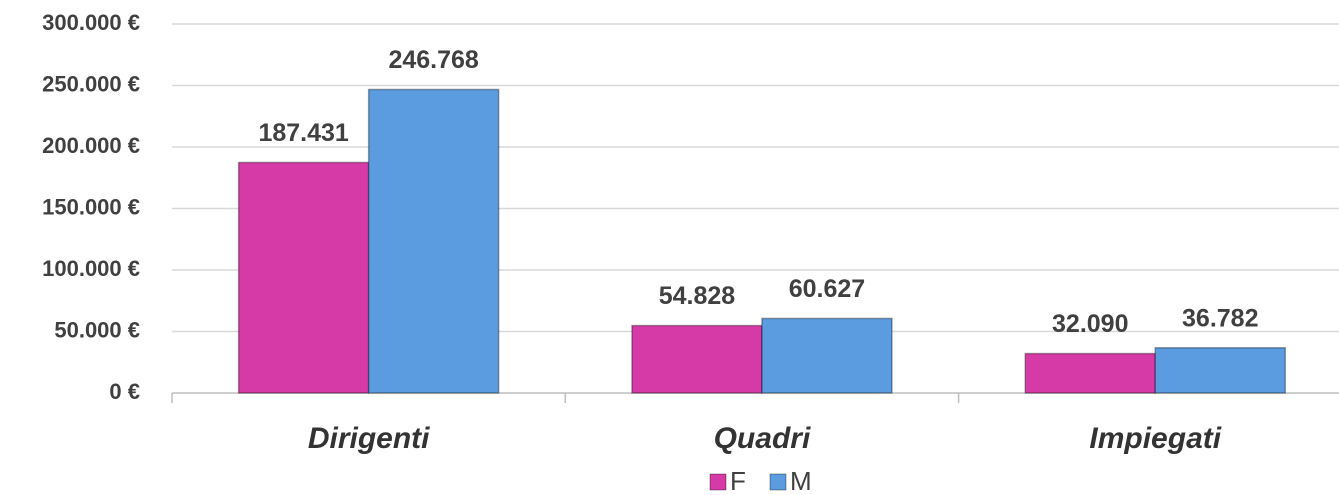 Image resolution: width=1339 pixels, height=495 pixels. Describe the element at coordinates (1220, 318) in the screenshot. I see `value-label: 36.782` at that location.